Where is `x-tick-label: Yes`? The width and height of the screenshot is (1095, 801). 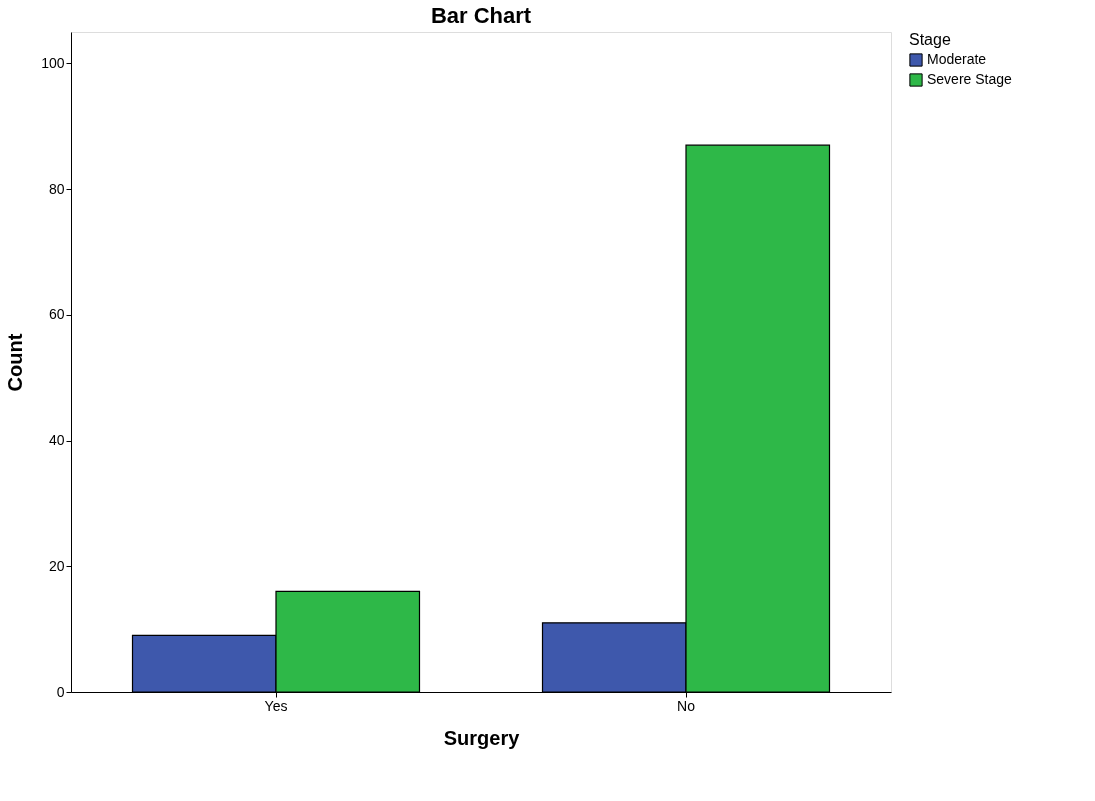
x-tick-label: Yes is located at coordinates (276, 705).